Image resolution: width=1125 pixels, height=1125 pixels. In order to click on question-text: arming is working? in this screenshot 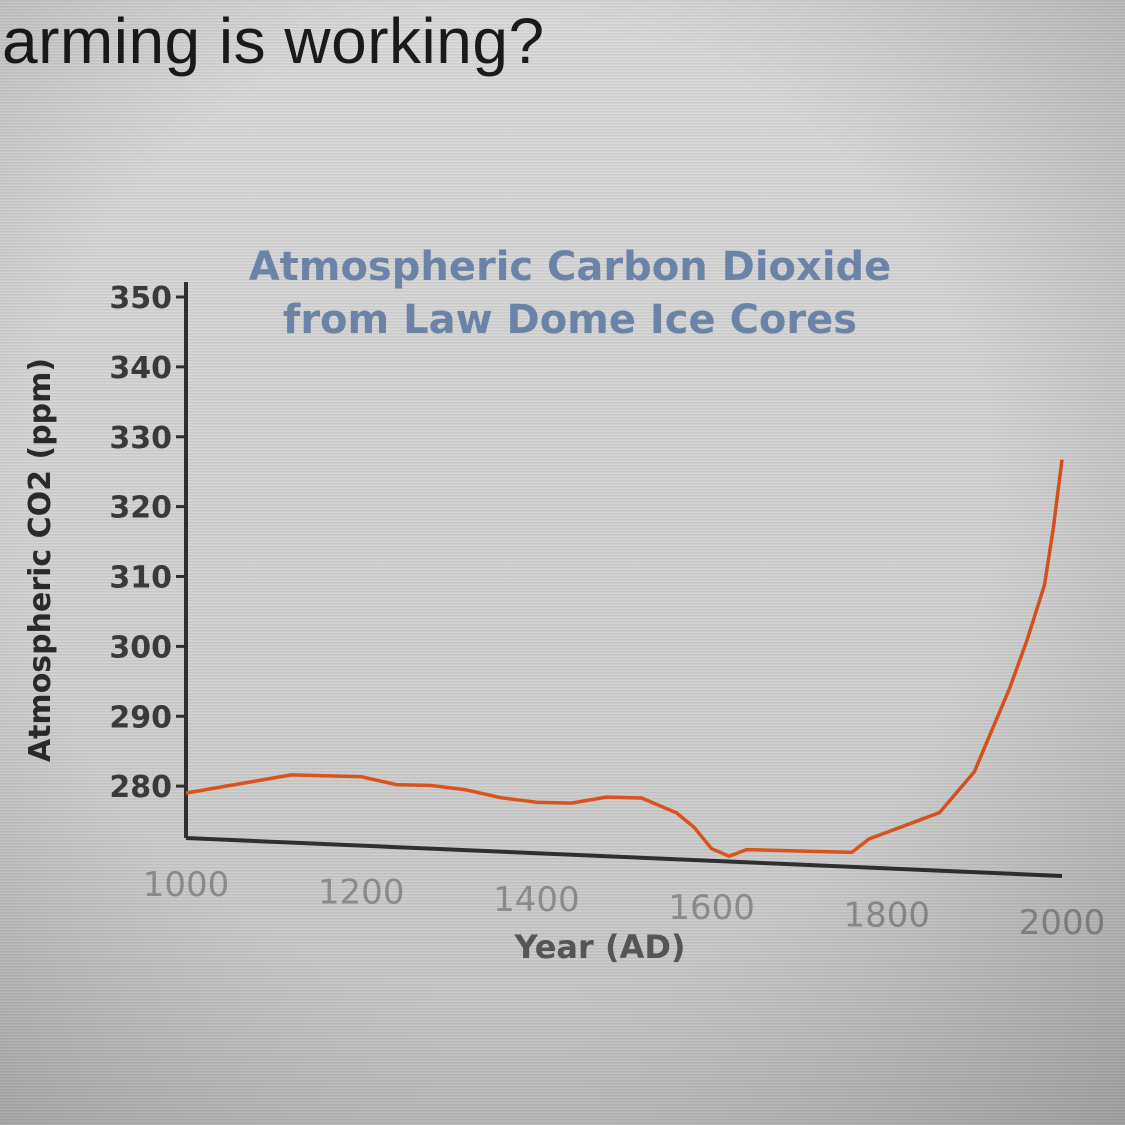, I will do `click(273, 41)`.